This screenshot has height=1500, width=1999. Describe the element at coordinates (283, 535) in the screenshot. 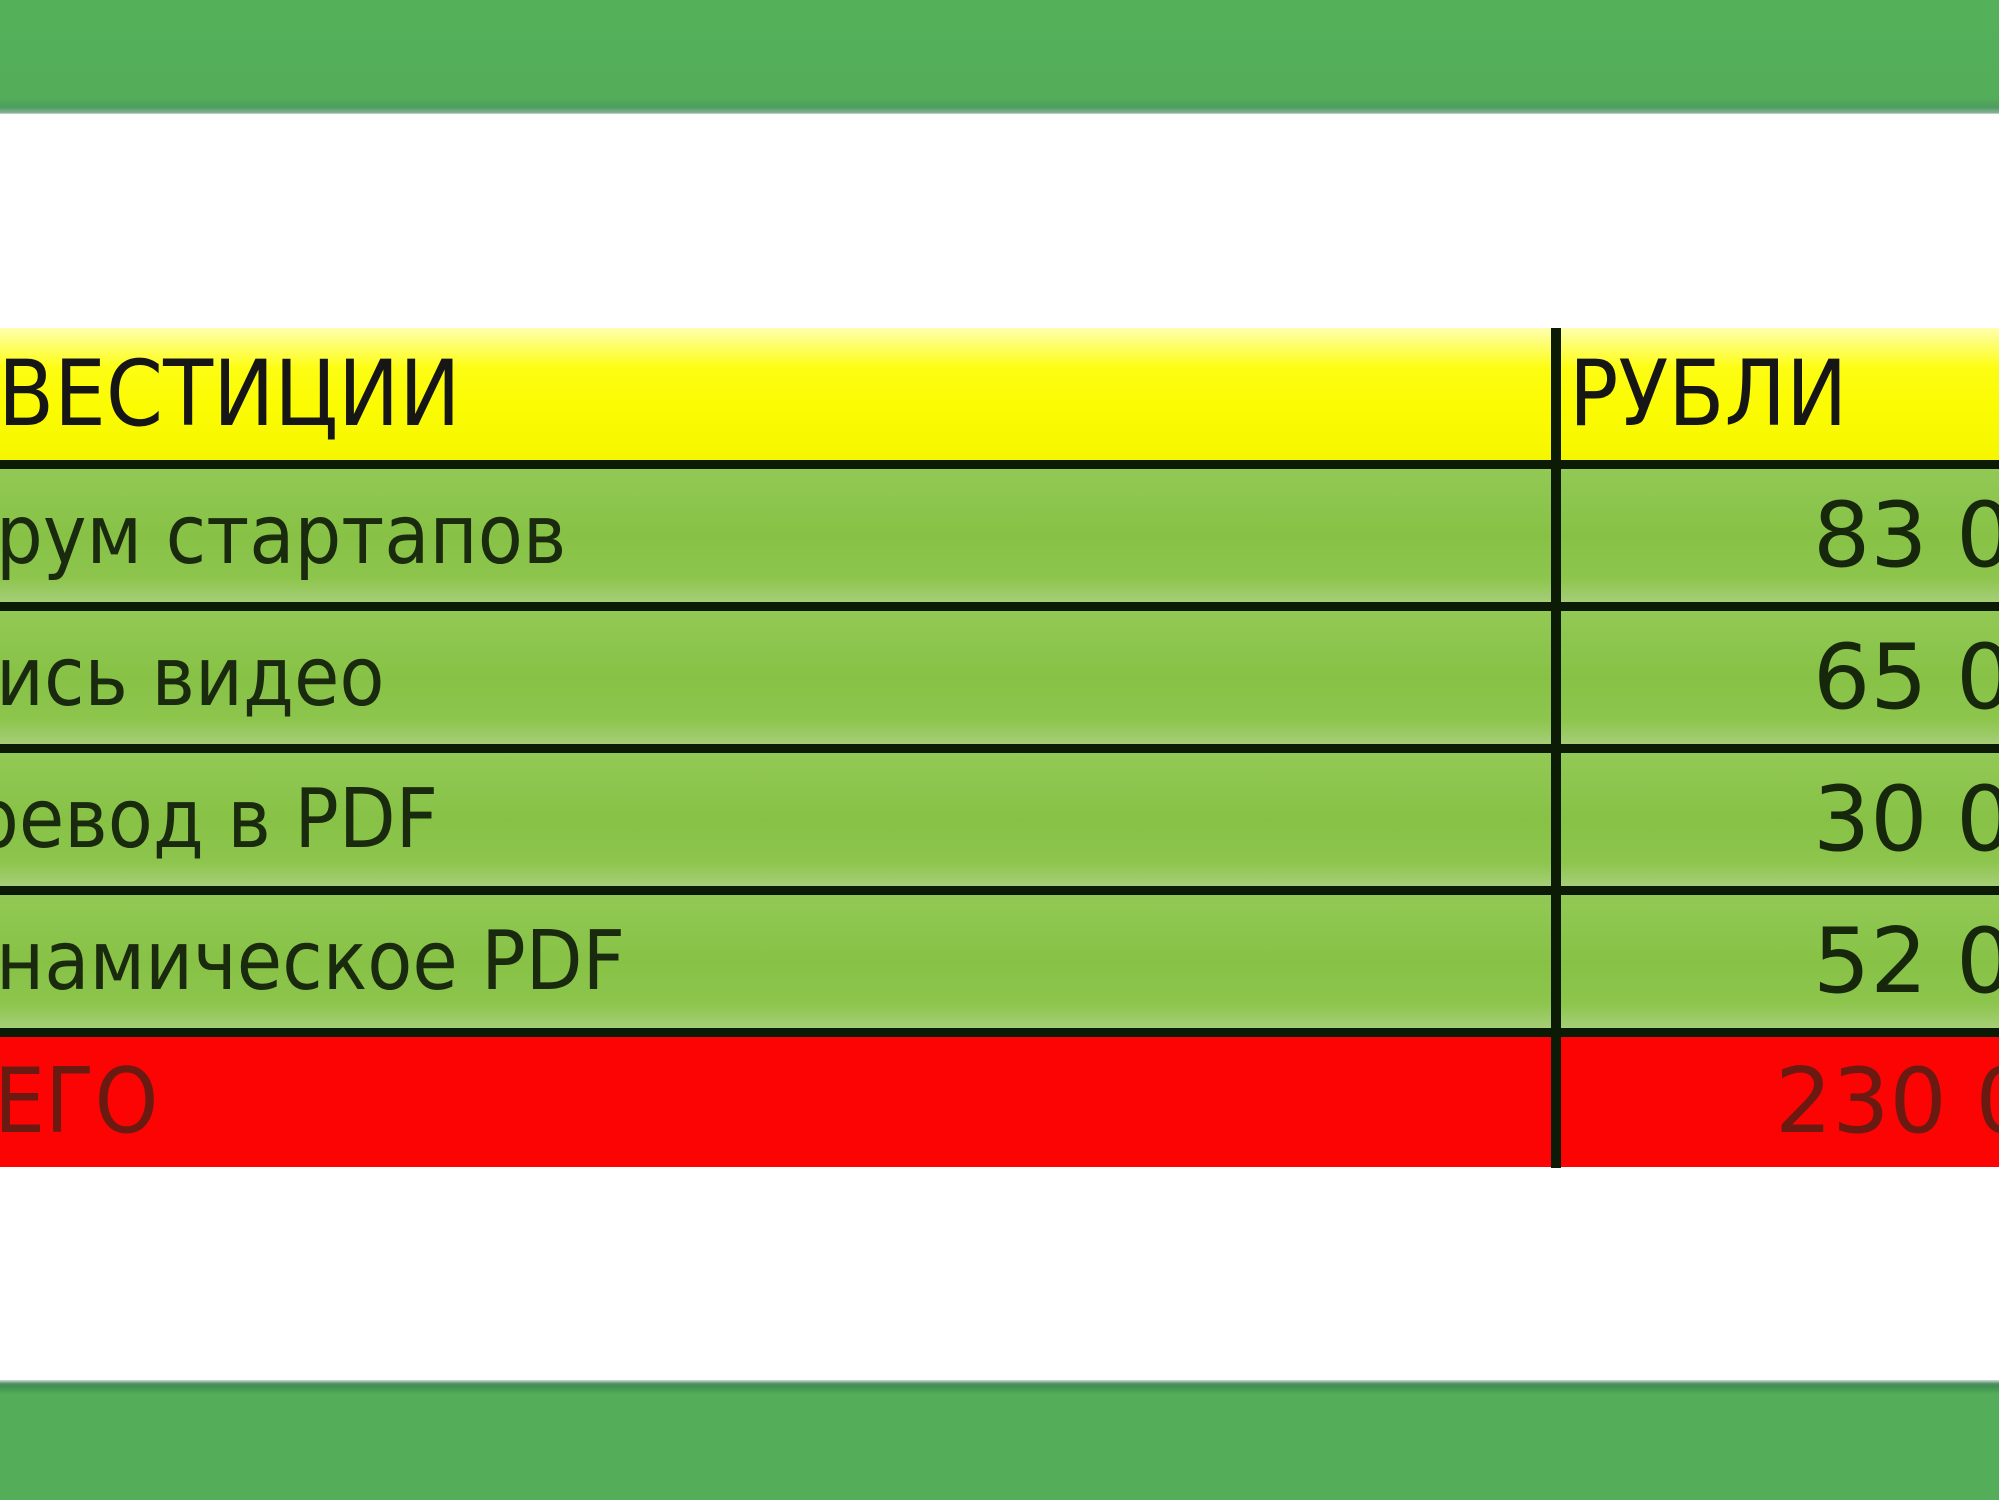

I see `row-label: рум стартапов` at that location.